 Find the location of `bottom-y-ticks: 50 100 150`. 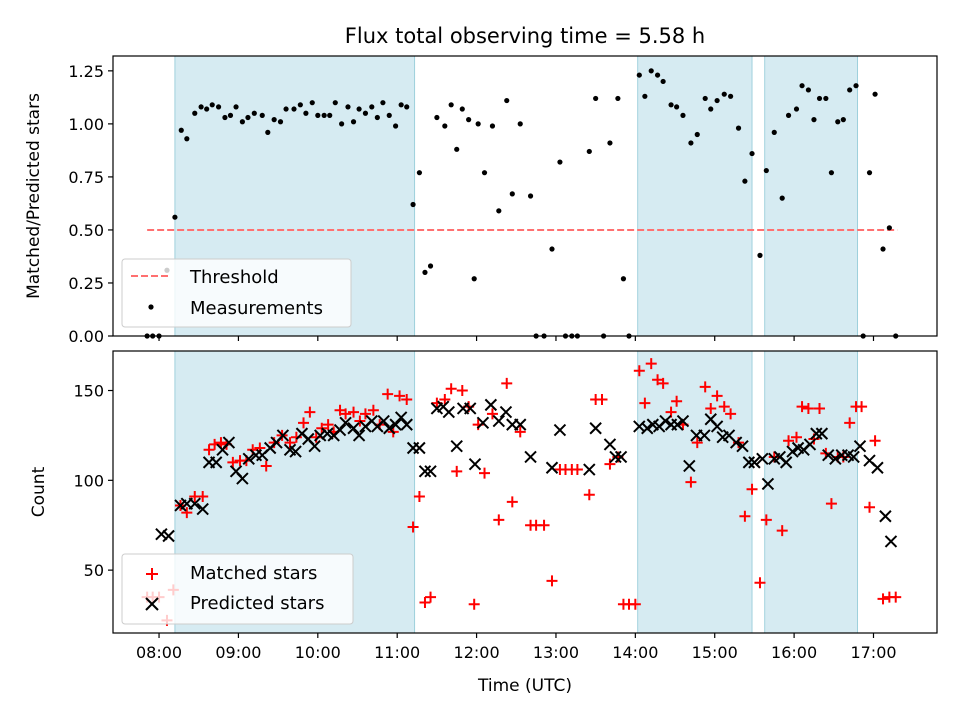

bottom-y-ticks: 50 100 150 is located at coordinates (93, 481).